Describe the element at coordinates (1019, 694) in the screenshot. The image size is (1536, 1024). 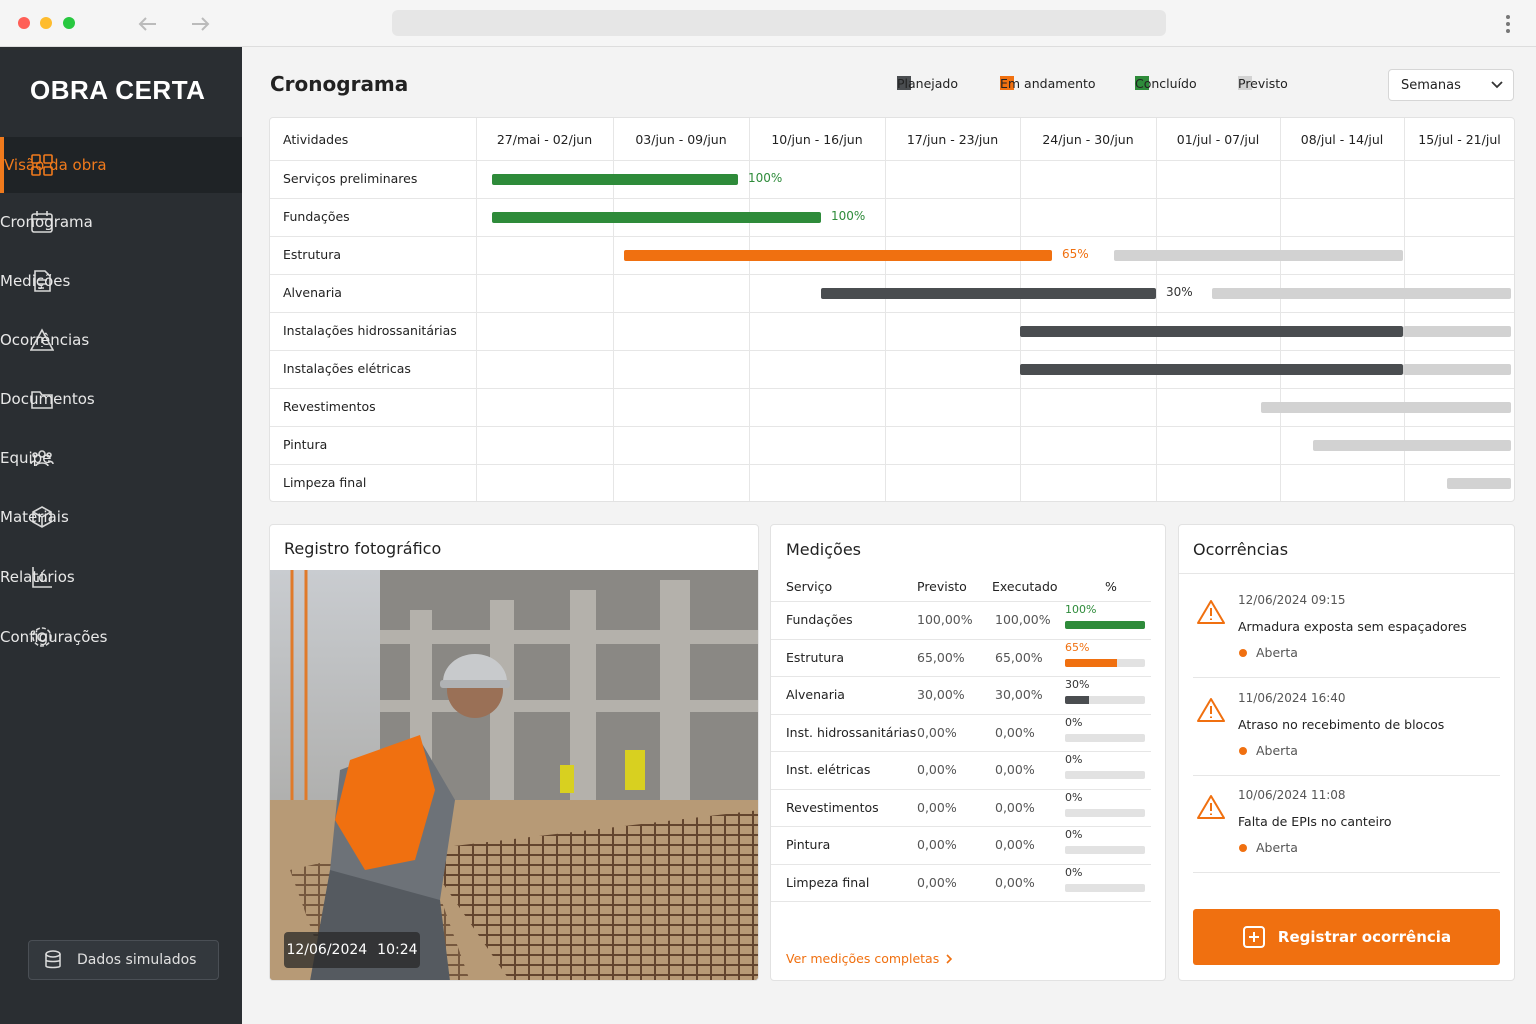
I see `meas-executed: 30,00%` at that location.